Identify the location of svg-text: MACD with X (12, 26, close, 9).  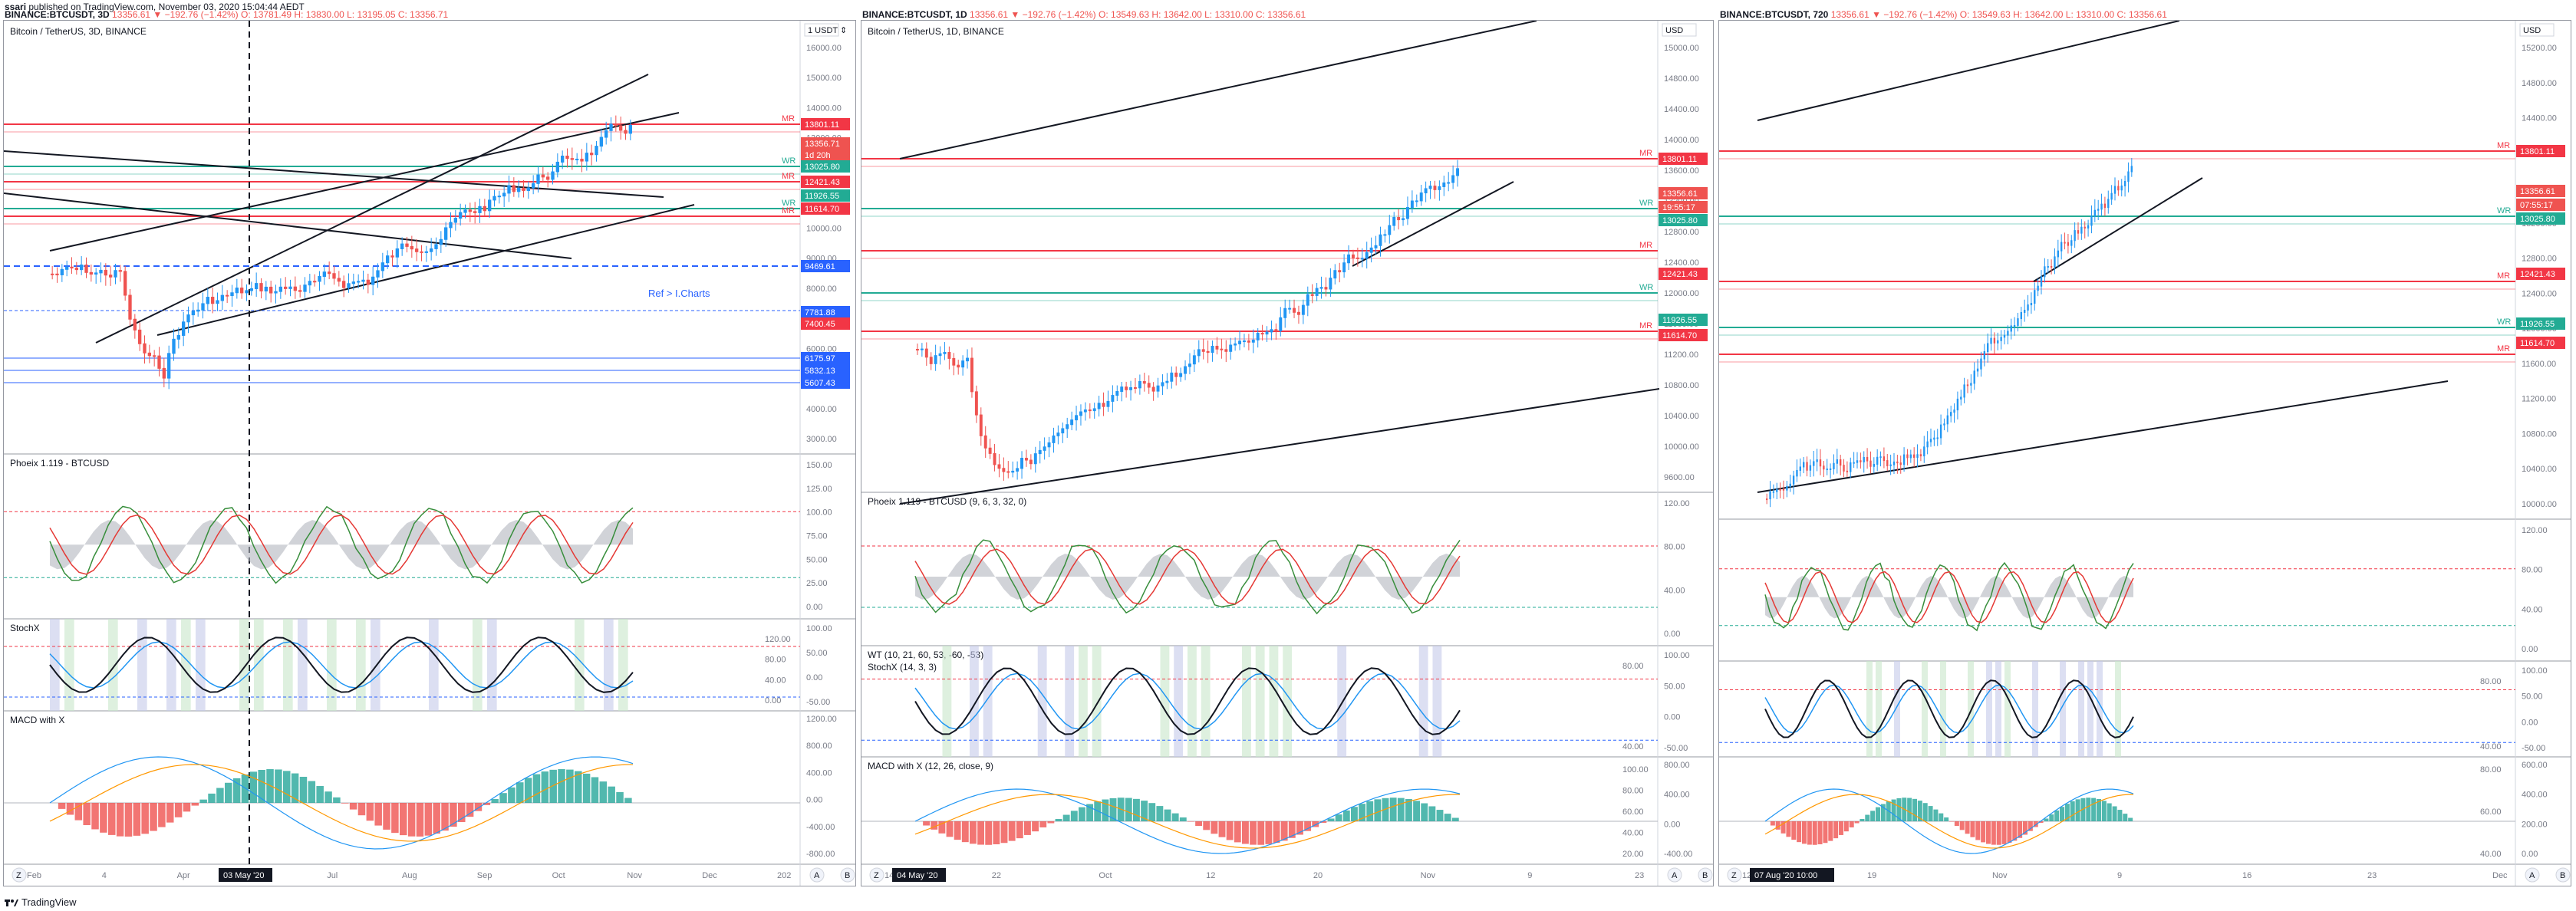
(930, 766).